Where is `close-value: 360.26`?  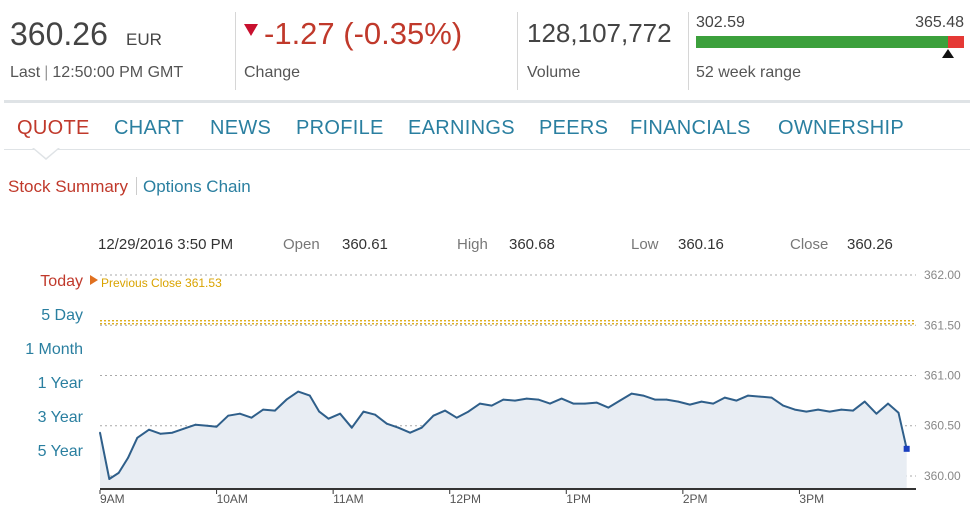
close-value: 360.26 is located at coordinates (870, 244).